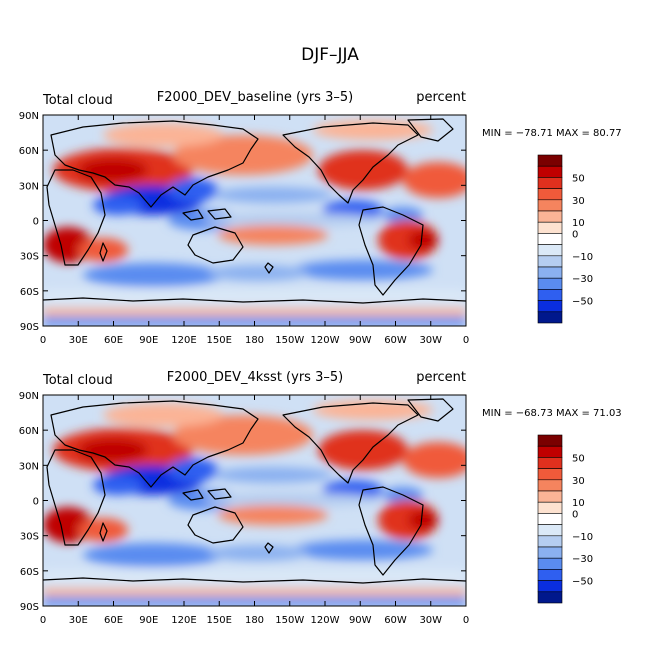  What do you see at coordinates (430, 340) in the screenshot?
I see `panel1-lon-label: 30W` at bounding box center [430, 340].